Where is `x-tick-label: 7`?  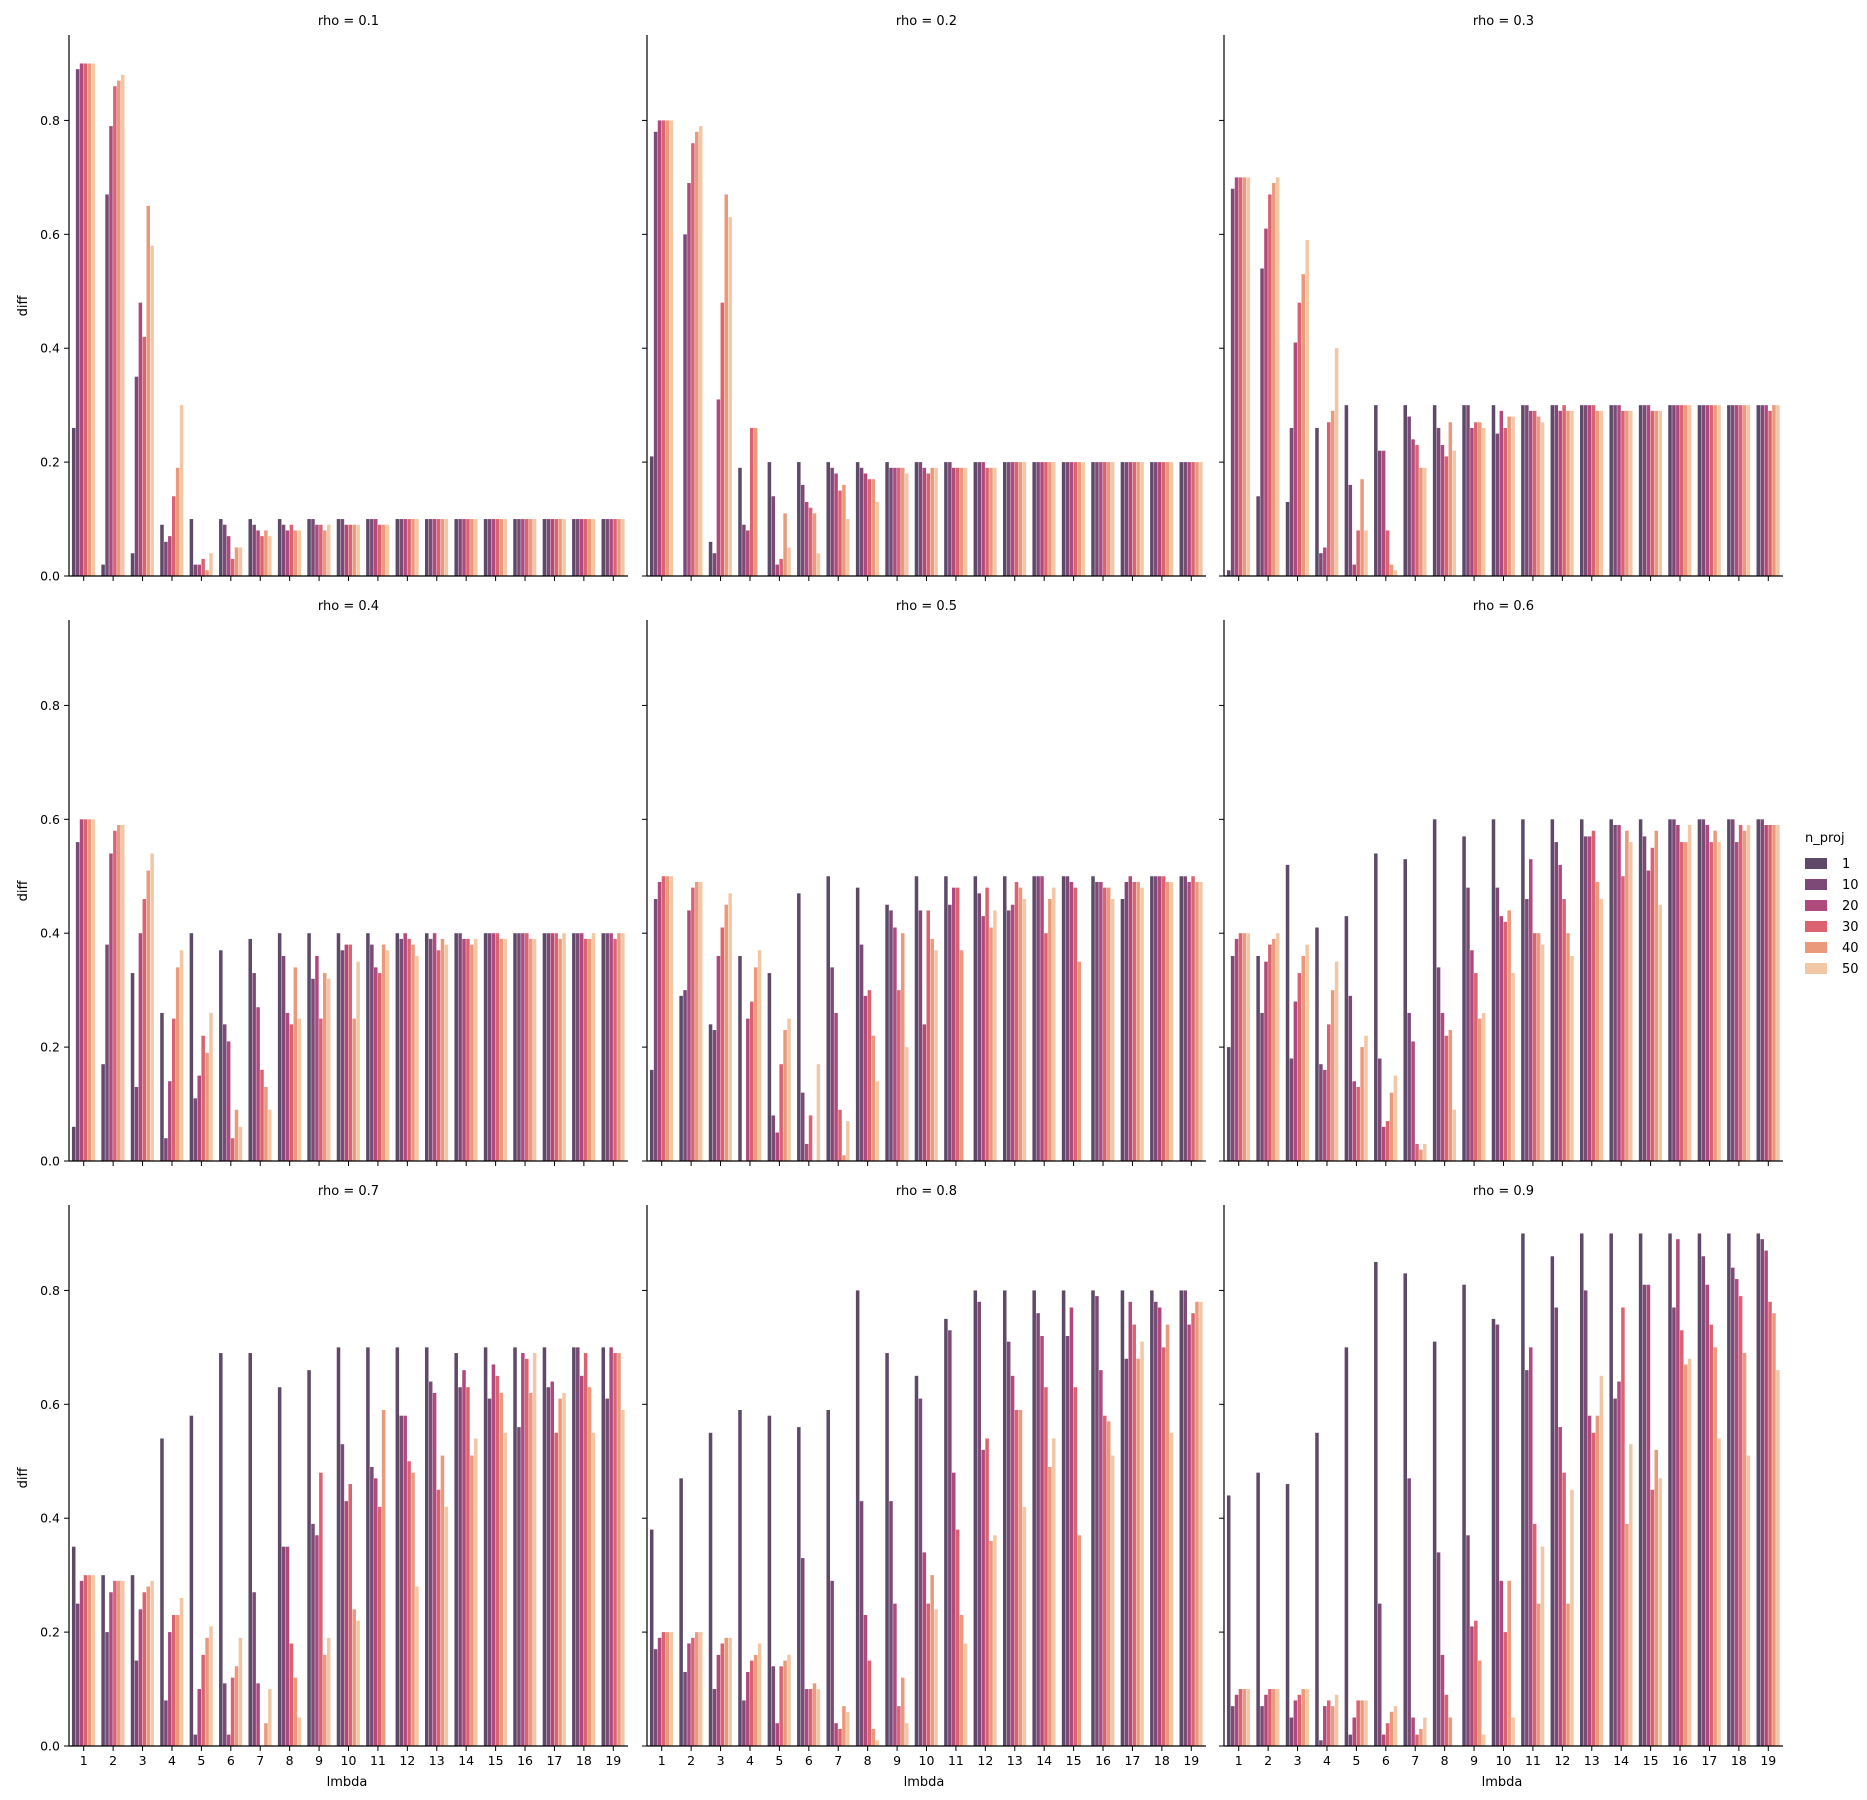
x-tick-label: 7 is located at coordinates (838, 1760).